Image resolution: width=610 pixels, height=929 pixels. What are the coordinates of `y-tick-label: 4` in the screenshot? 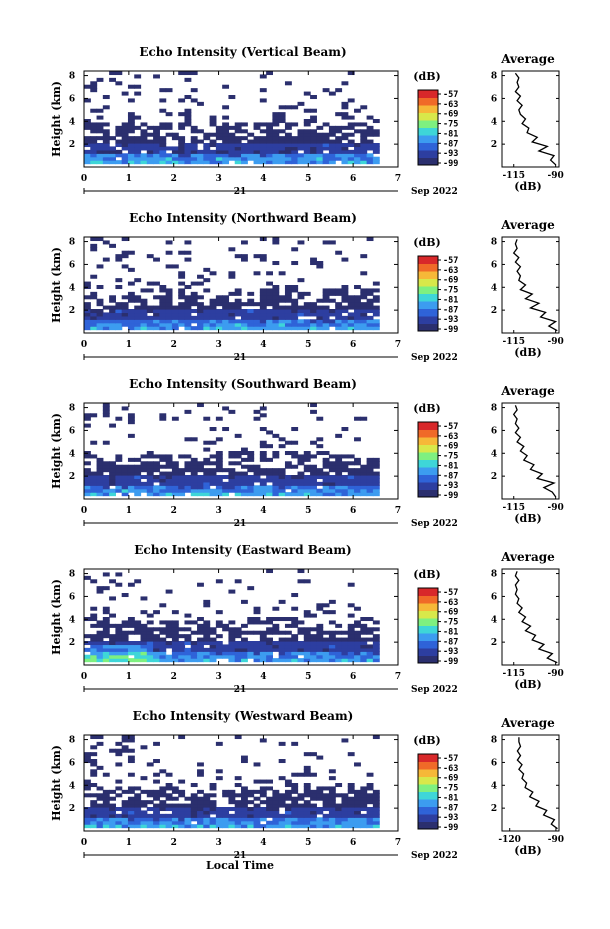 It's located at (72, 786).